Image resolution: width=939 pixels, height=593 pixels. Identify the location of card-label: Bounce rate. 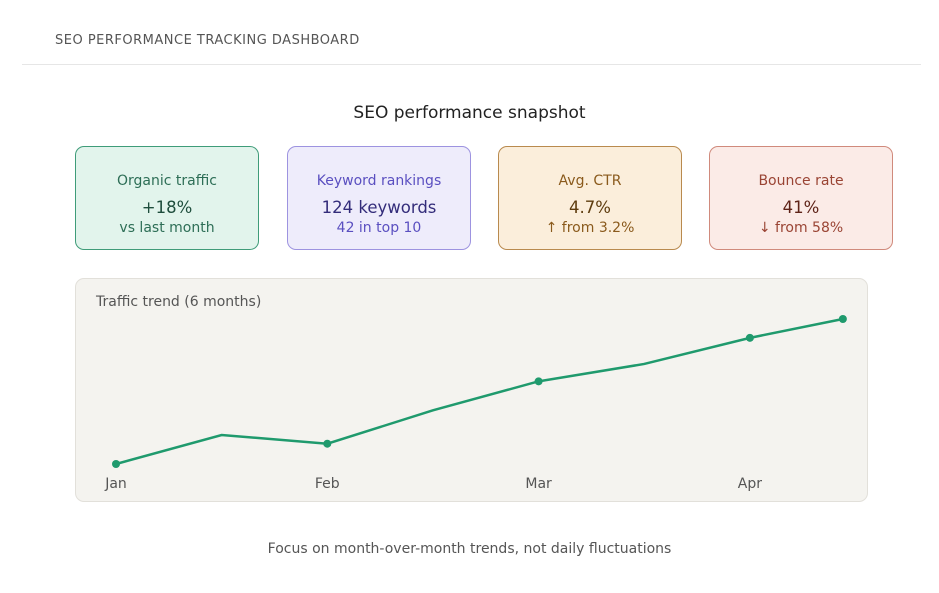
(801, 181).